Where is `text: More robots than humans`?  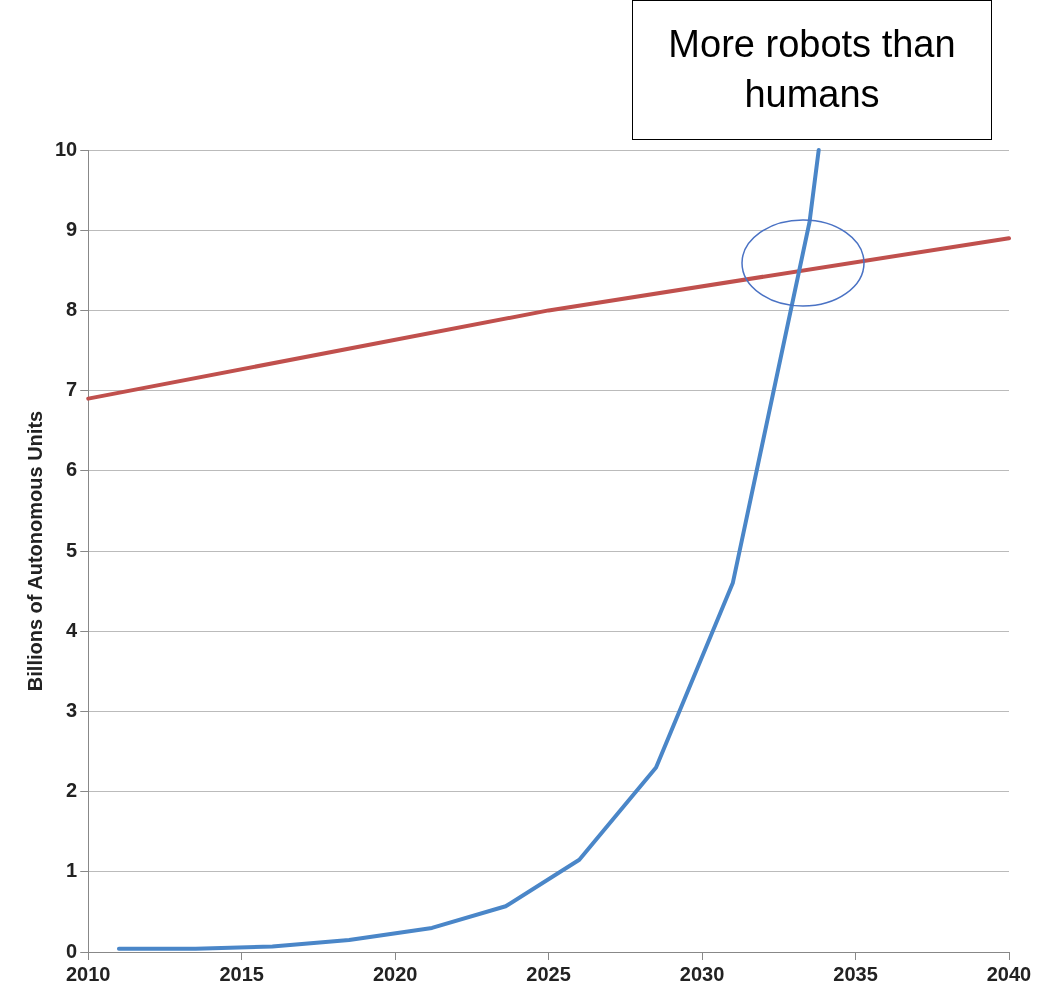 text: More robots than humans is located at coordinates (812, 70).